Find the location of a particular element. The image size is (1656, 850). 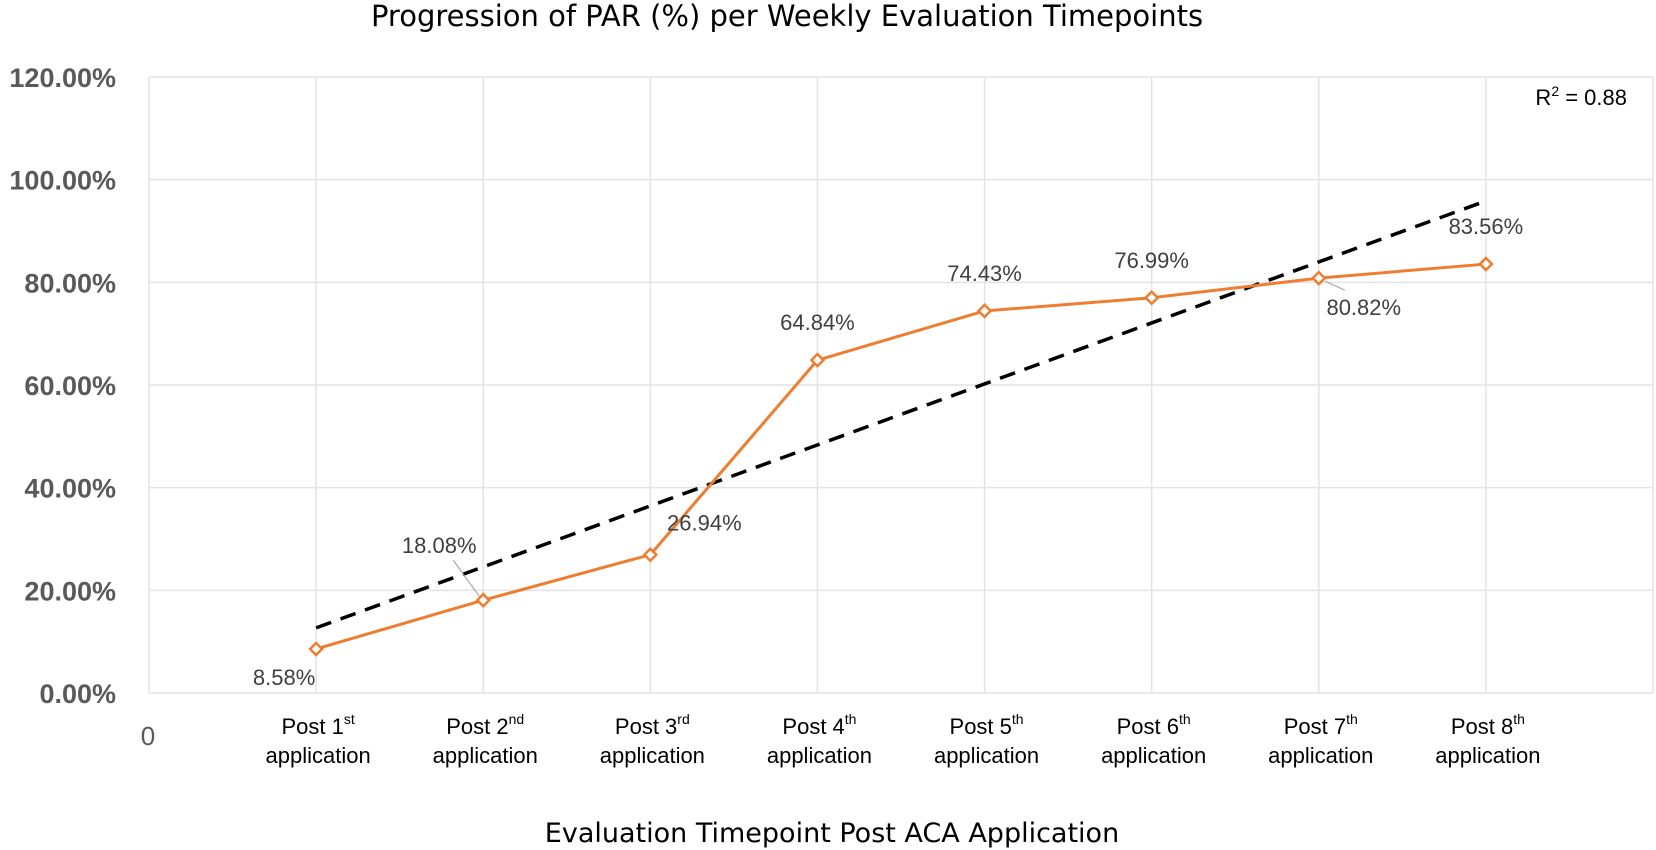

x-tick-label: Post 5th is located at coordinates (987, 725).